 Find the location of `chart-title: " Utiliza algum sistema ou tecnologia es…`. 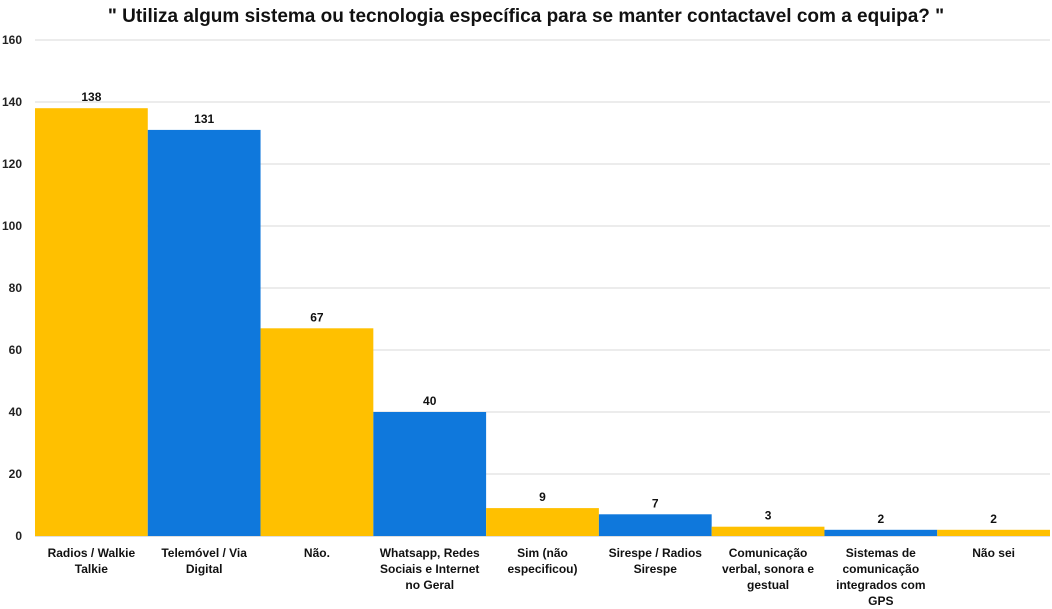

chart-title: " Utiliza algum sistema ou tecnologia es… is located at coordinates (526, 16).